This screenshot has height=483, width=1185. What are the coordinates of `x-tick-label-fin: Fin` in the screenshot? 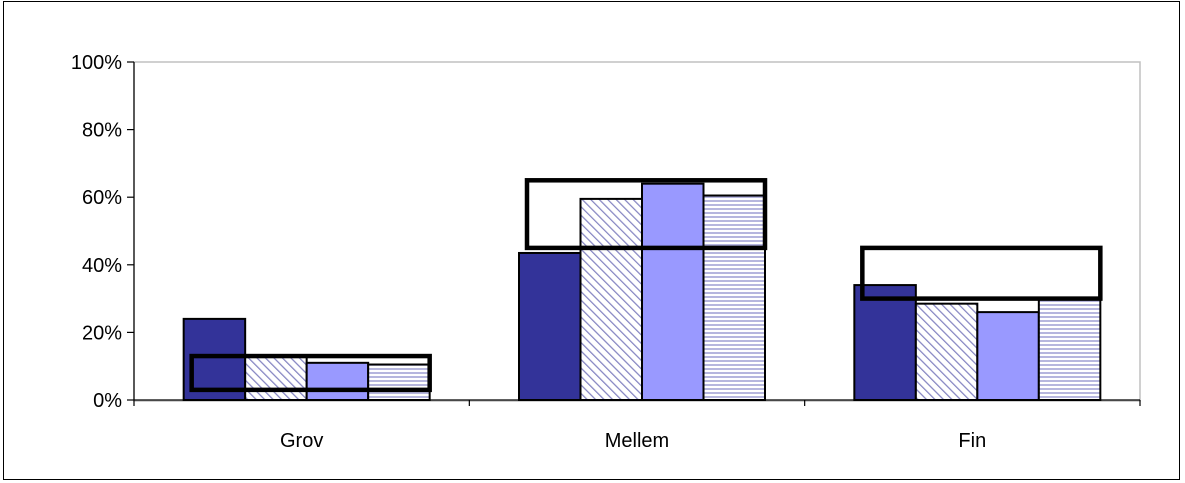 It's located at (972, 441).